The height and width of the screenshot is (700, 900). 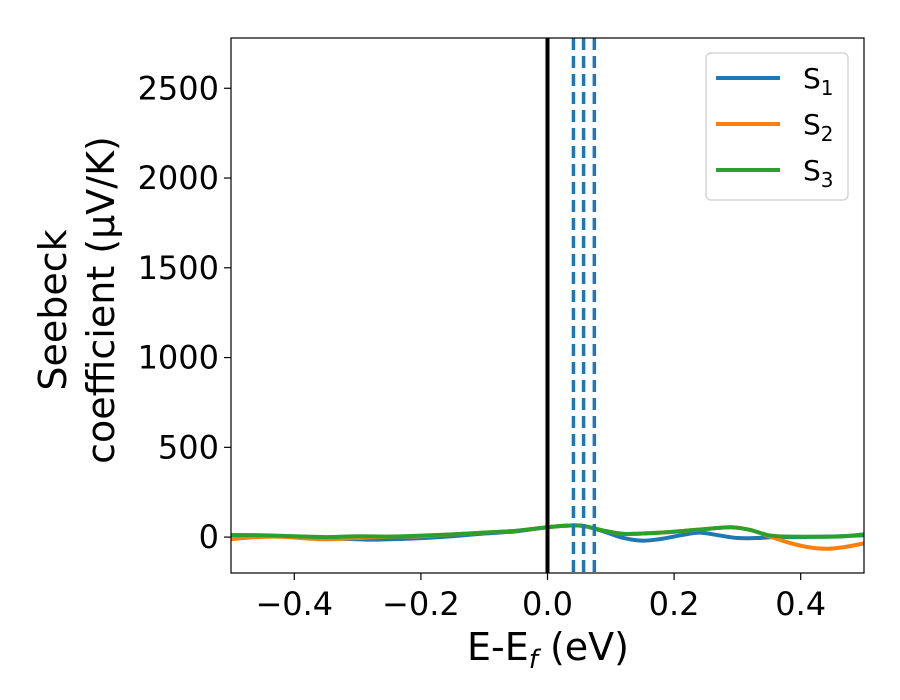 I want to click on y-tick-label: 2500, so click(x=178, y=88).